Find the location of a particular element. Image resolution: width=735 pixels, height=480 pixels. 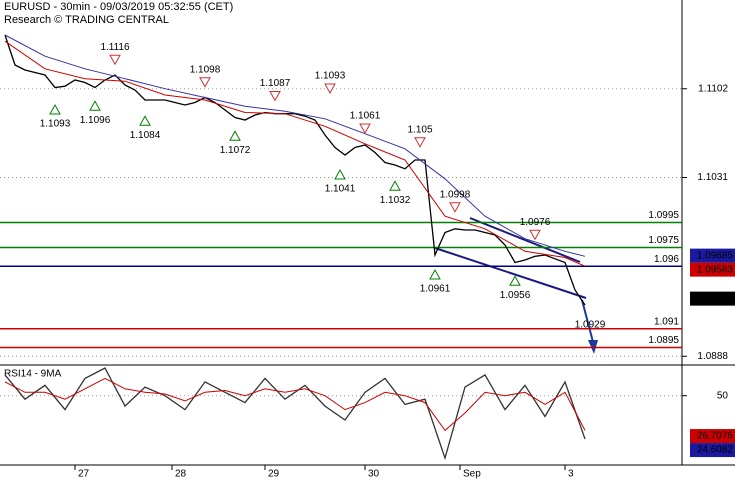

low-label: 1.1072 is located at coordinates (235, 150).